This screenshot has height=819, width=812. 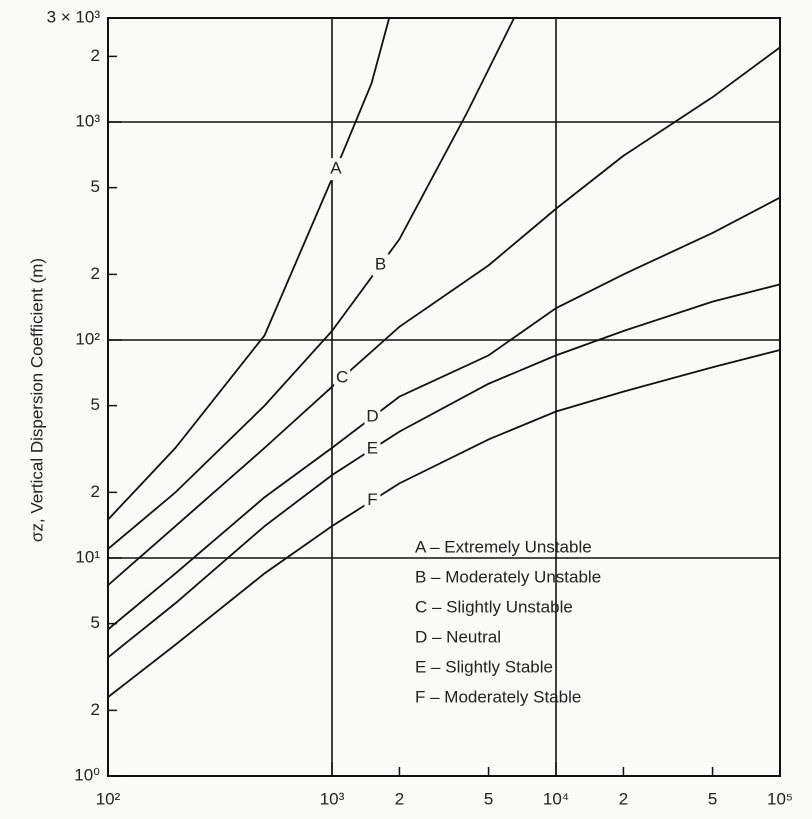 What do you see at coordinates (484, 666) in the screenshot?
I see `legend-entry: E – Slightly Stable` at bounding box center [484, 666].